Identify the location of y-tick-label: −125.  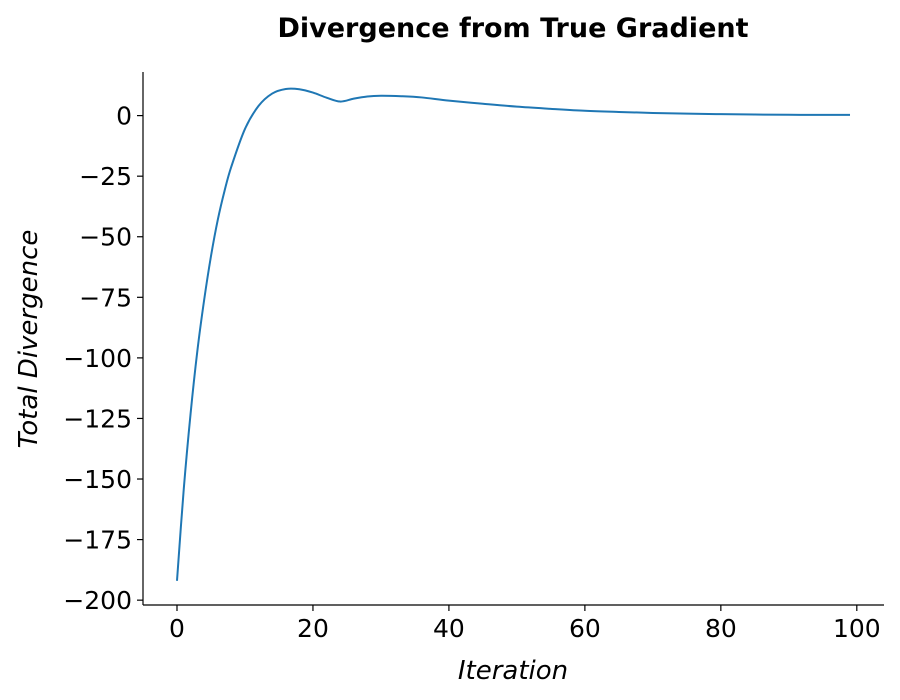
(97, 418).